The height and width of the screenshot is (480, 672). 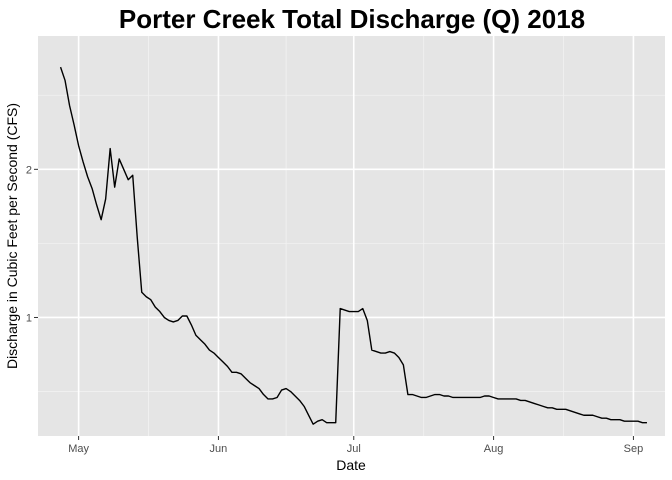 What do you see at coordinates (29, 170) in the screenshot?
I see `y-tick-label: 2` at bounding box center [29, 170].